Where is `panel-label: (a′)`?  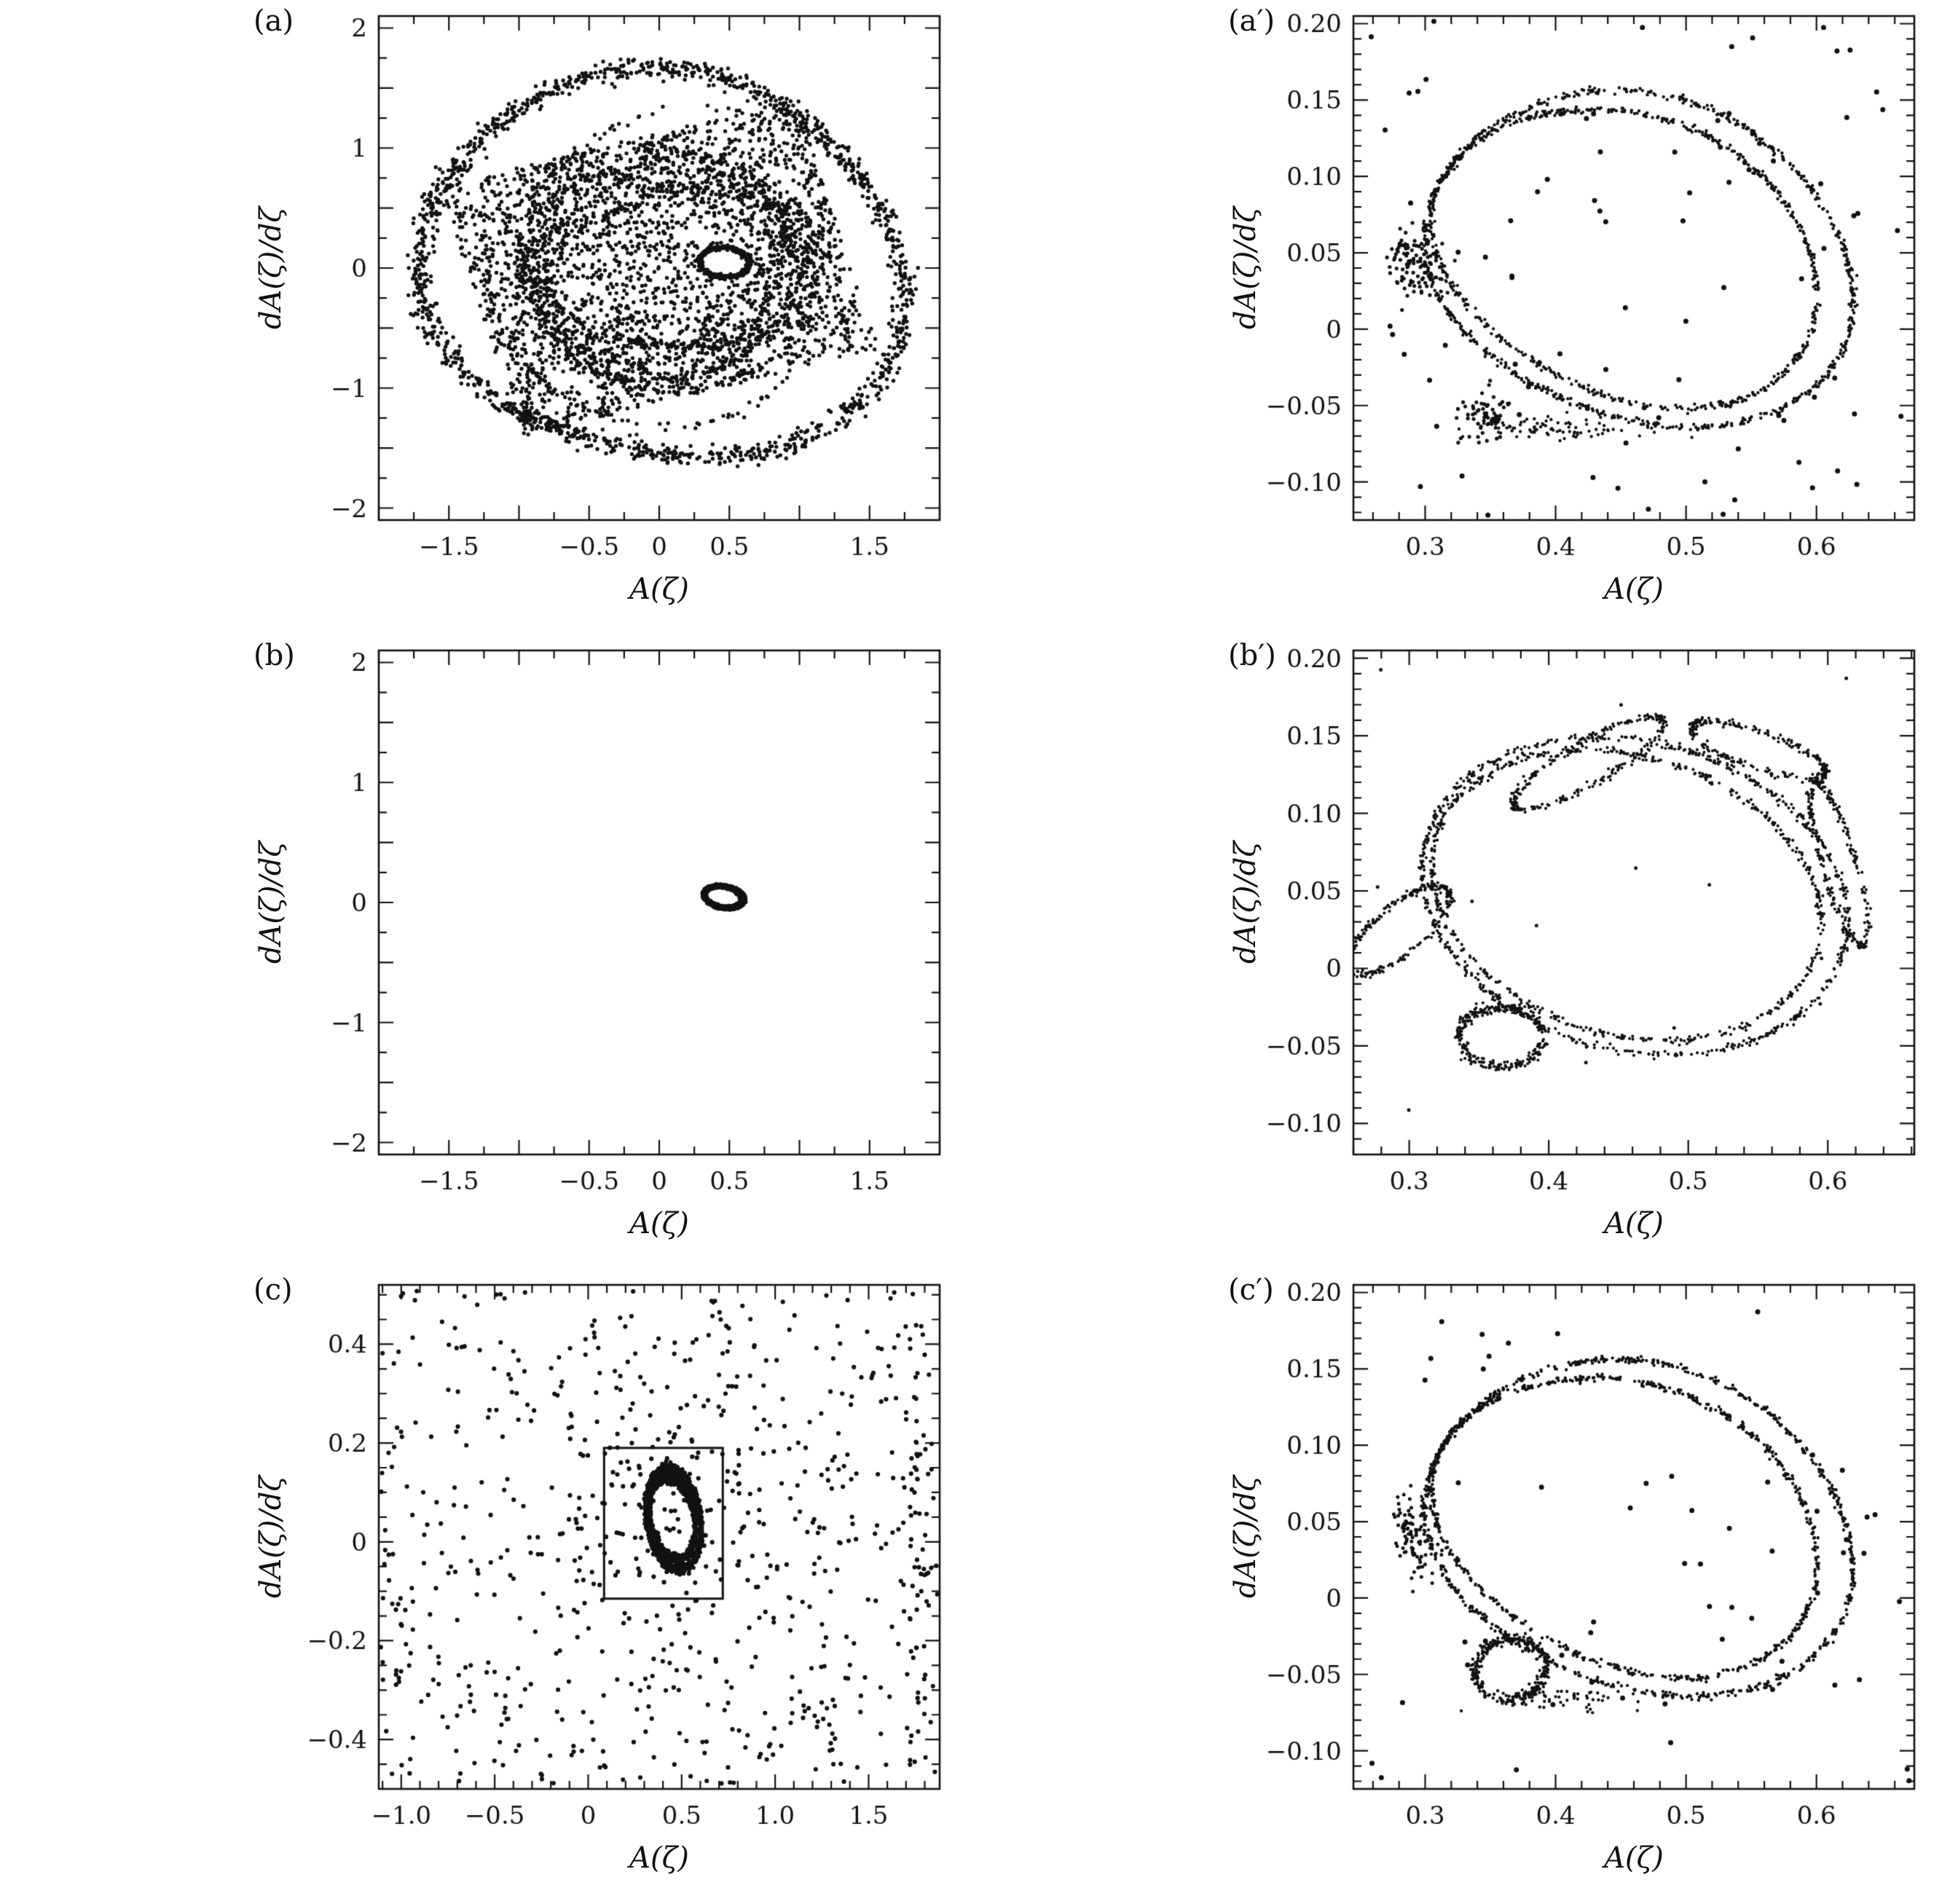
panel-label: (a′) is located at coordinates (1251, 21).